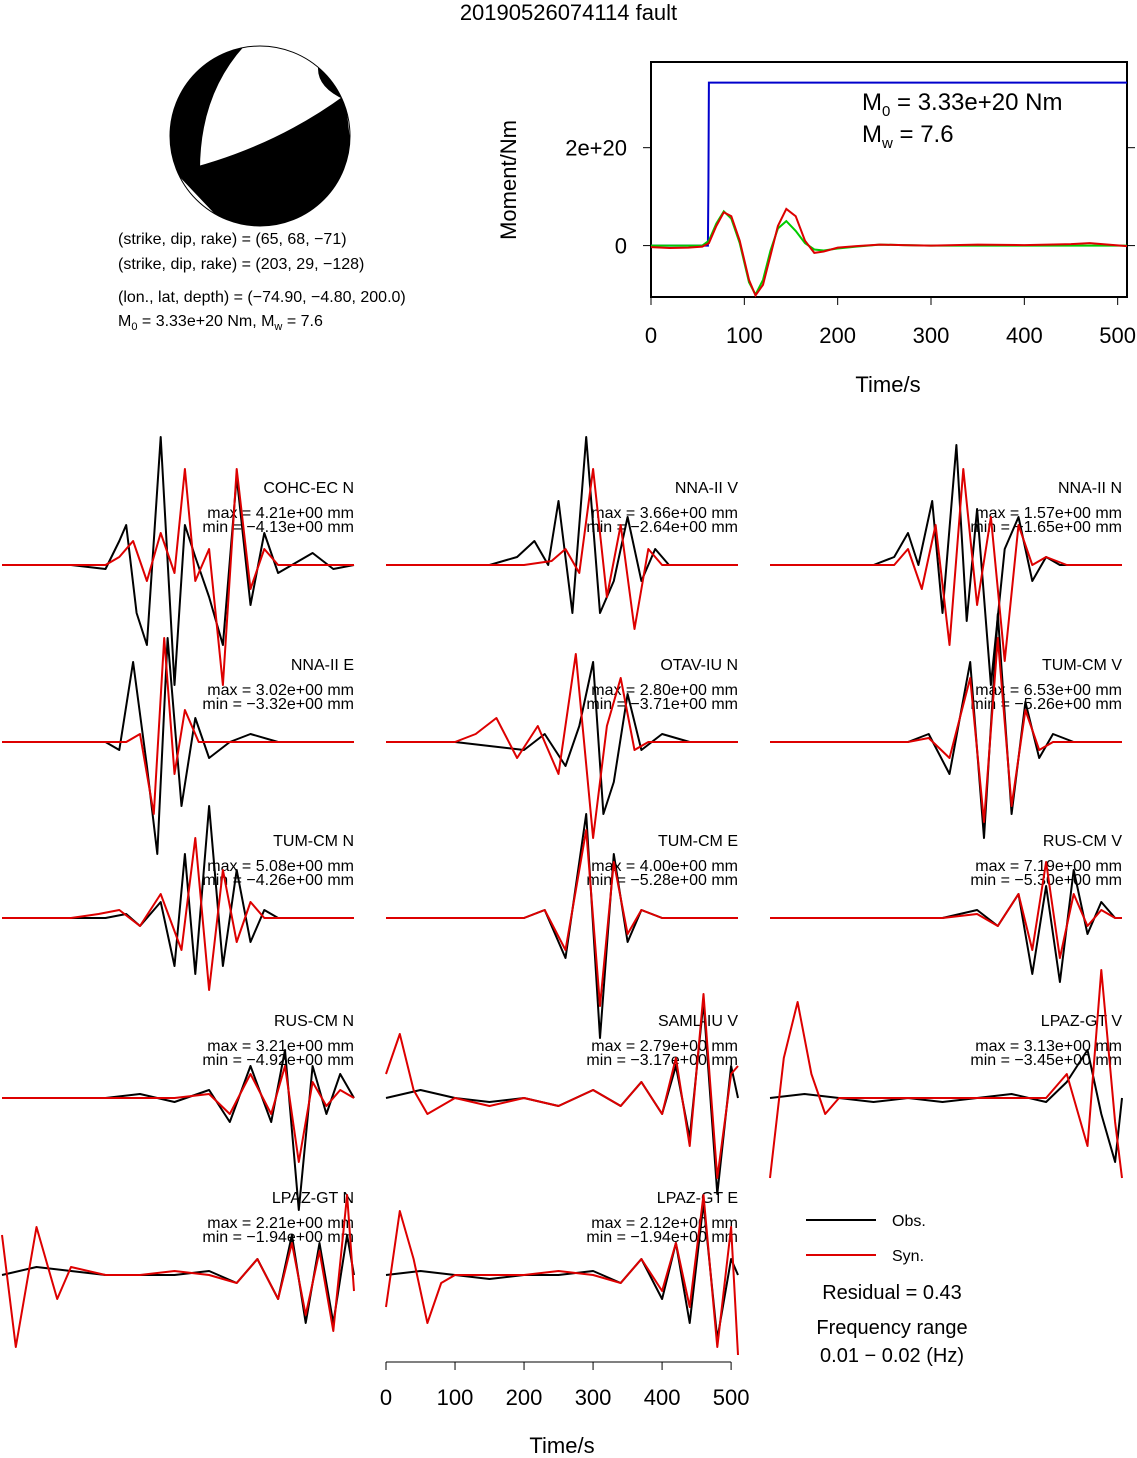  Describe the element at coordinates (889, 179) in the screenshot. I see `moment-rate-frame` at that location.